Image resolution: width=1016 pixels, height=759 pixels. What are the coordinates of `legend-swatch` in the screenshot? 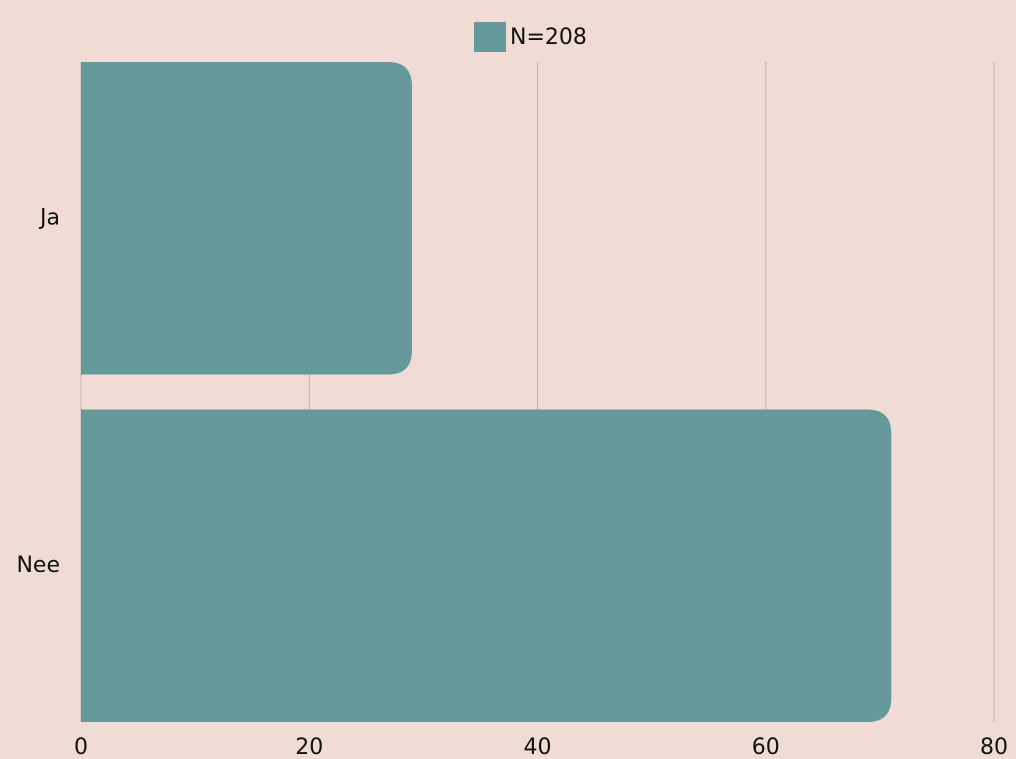 It's located at (490, 37).